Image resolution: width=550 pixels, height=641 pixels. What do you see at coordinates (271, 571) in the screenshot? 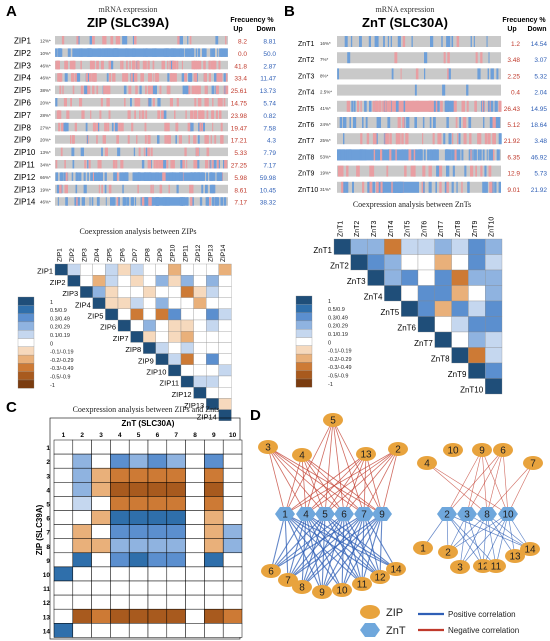
I see `zip-node` at bounding box center [271, 571].